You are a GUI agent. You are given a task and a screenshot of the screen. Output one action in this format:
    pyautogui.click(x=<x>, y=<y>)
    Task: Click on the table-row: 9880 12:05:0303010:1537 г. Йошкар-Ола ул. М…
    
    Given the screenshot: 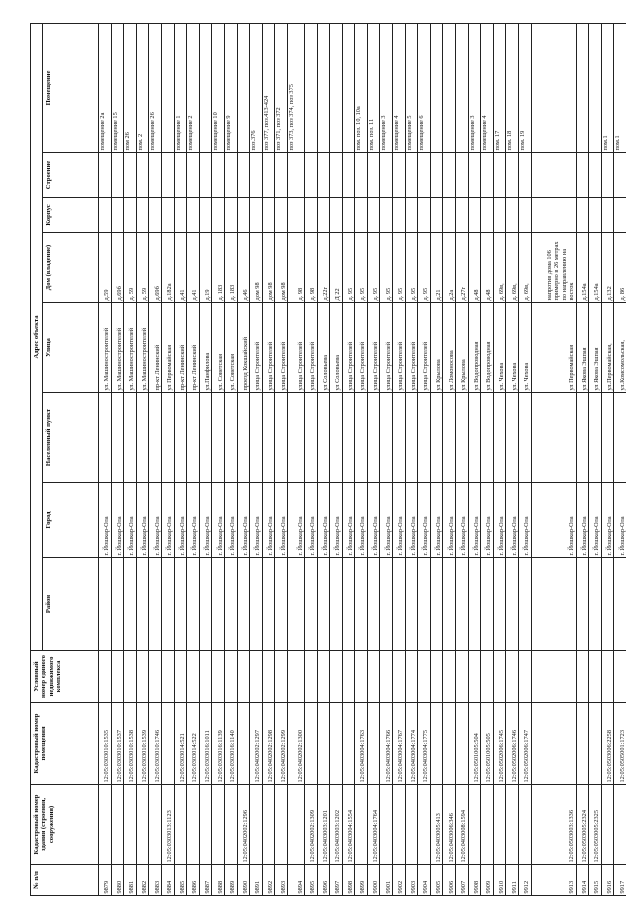 What is the action you would take?
    pyautogui.click(x=117, y=459)
    